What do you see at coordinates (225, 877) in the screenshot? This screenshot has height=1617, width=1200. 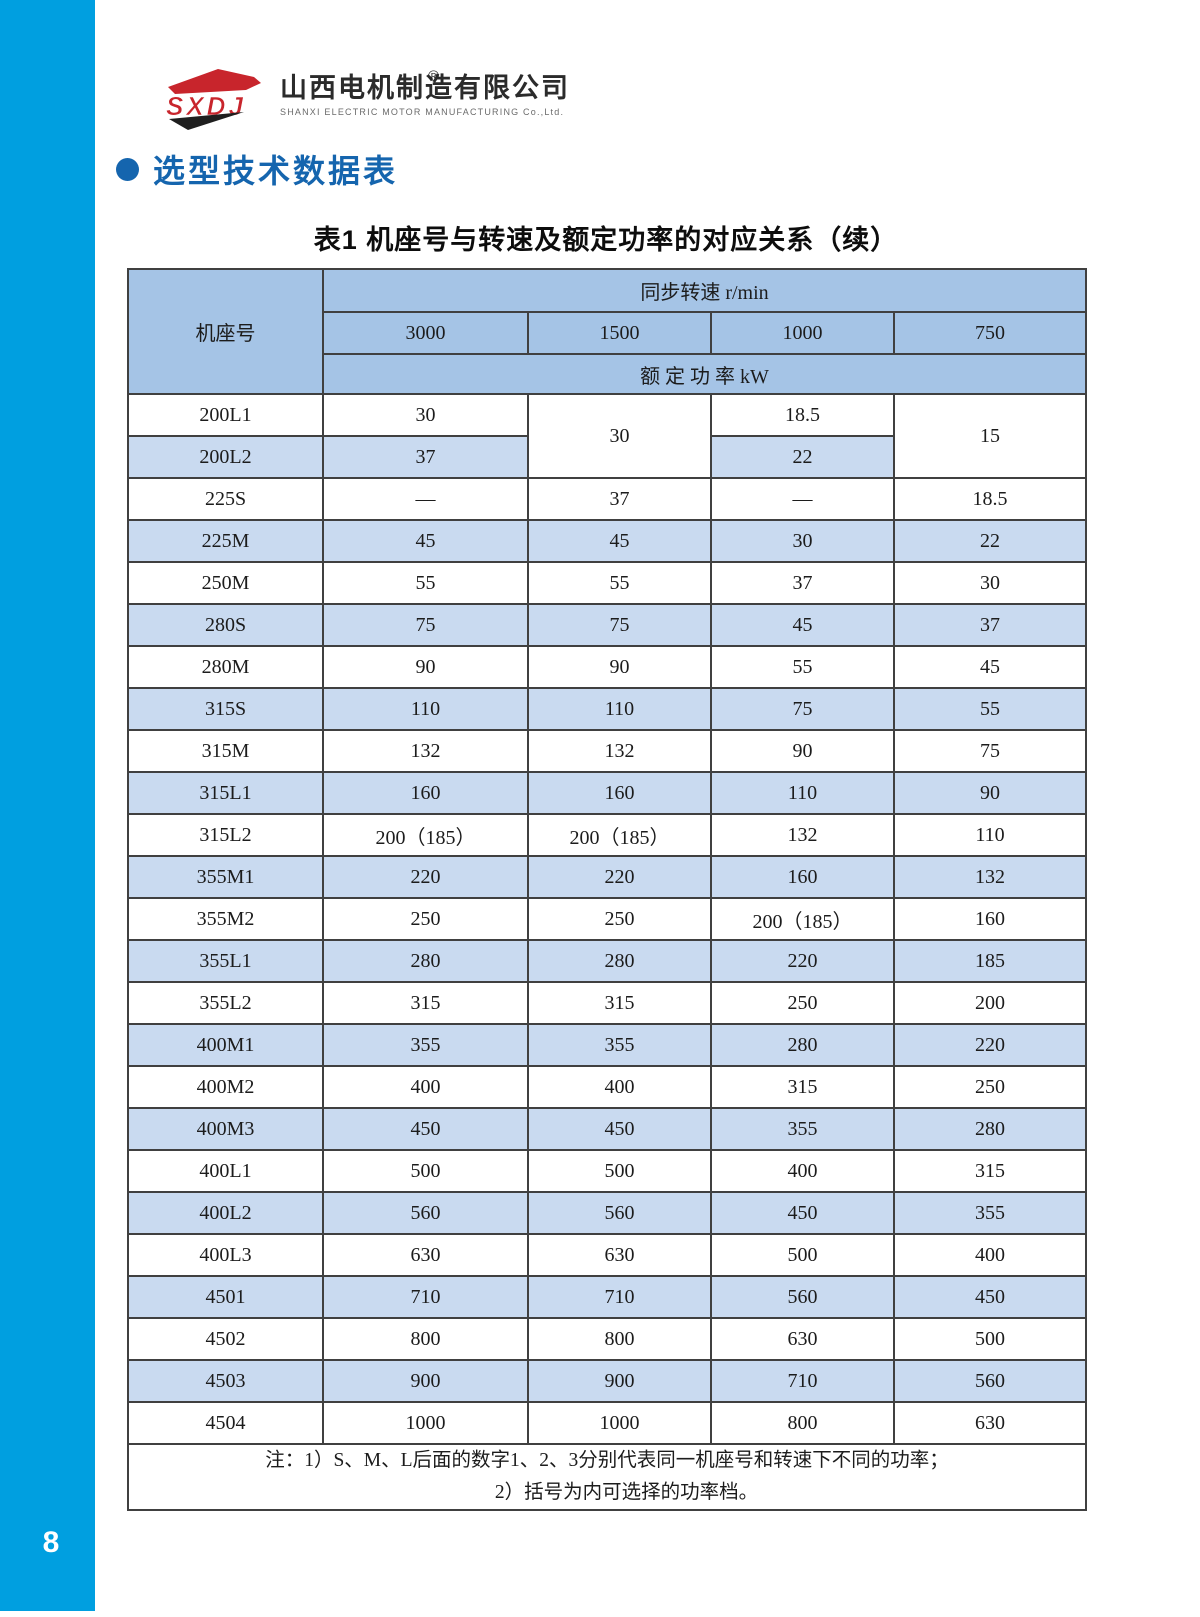 I see `frame-size-cell: 355M1` at bounding box center [225, 877].